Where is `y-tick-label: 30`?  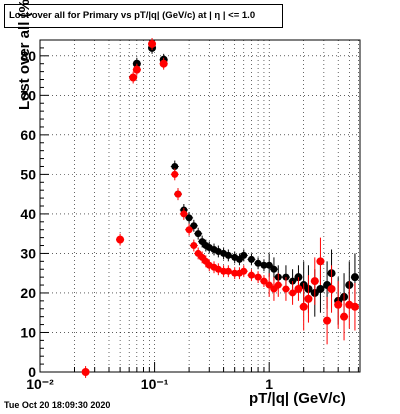 y-tick-label: 30 is located at coordinates (28, 253).